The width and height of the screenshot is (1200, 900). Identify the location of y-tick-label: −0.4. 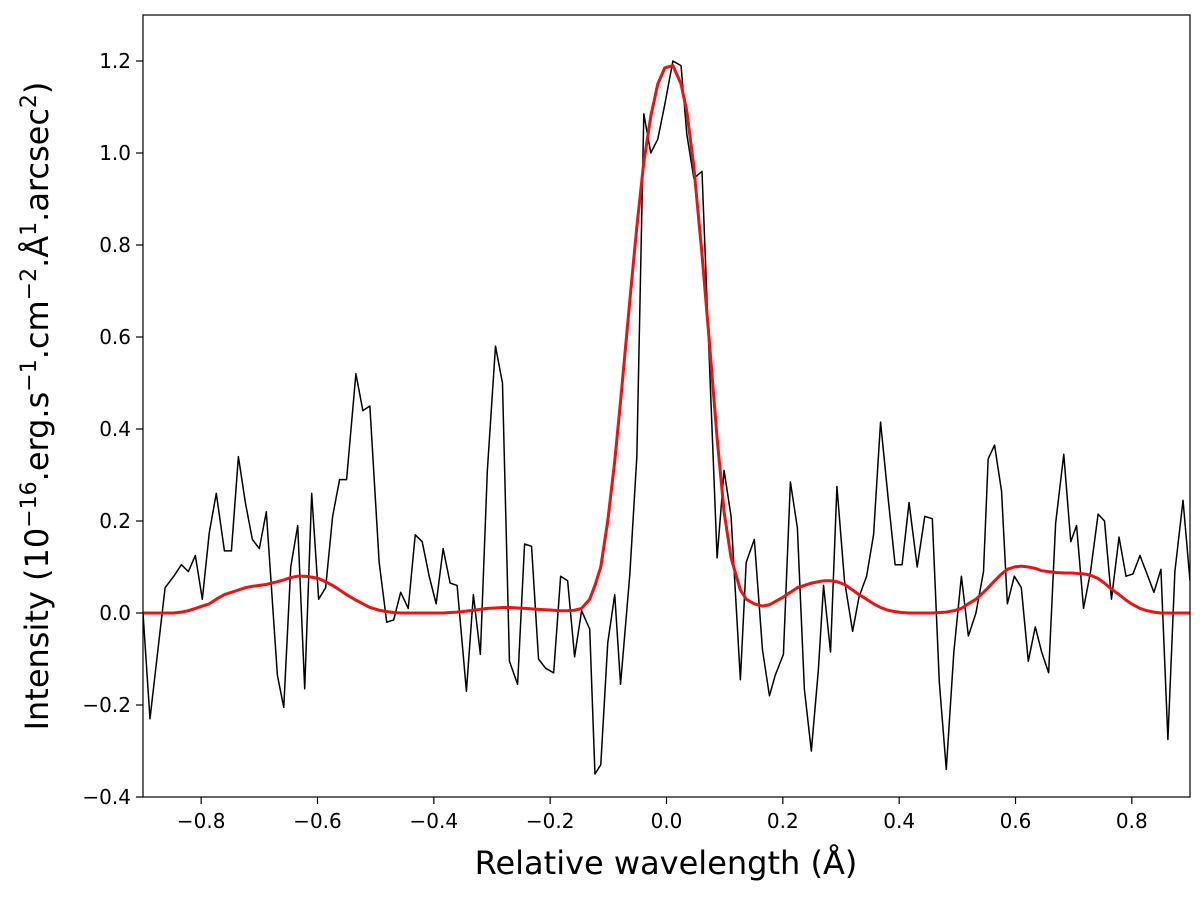
(106, 797).